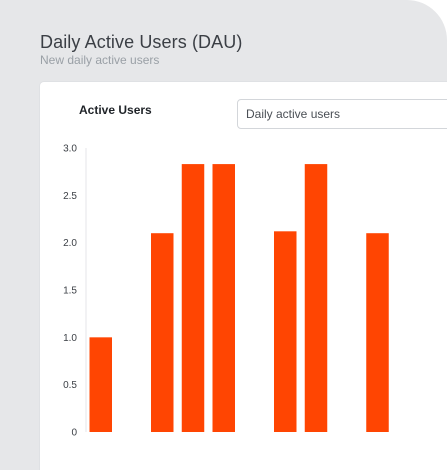 The image size is (447, 470). Describe the element at coordinates (70, 243) in the screenshot. I see `y-tick-label: 2.0` at that location.